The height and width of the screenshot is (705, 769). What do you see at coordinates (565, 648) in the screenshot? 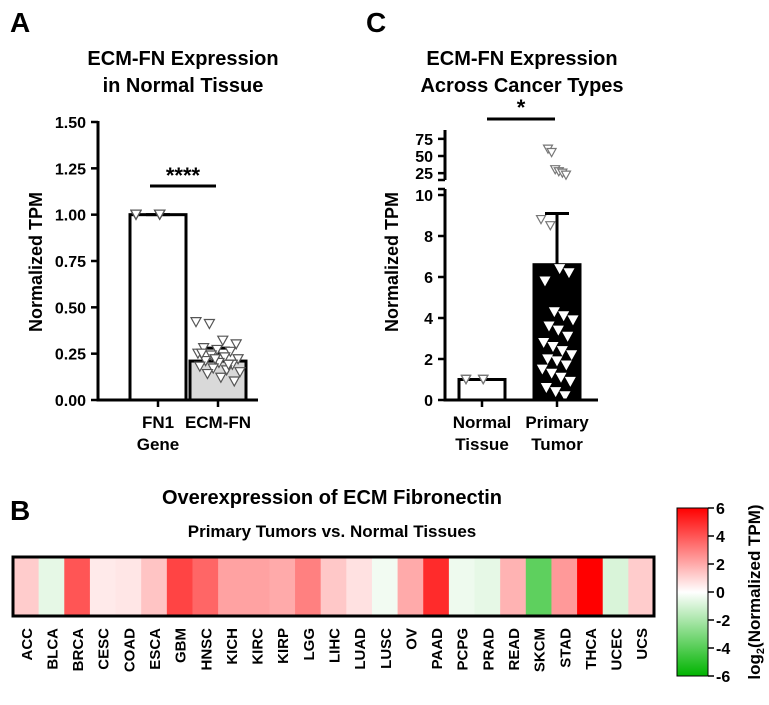
I see `heatmap-x-label: STAD` at bounding box center [565, 648].